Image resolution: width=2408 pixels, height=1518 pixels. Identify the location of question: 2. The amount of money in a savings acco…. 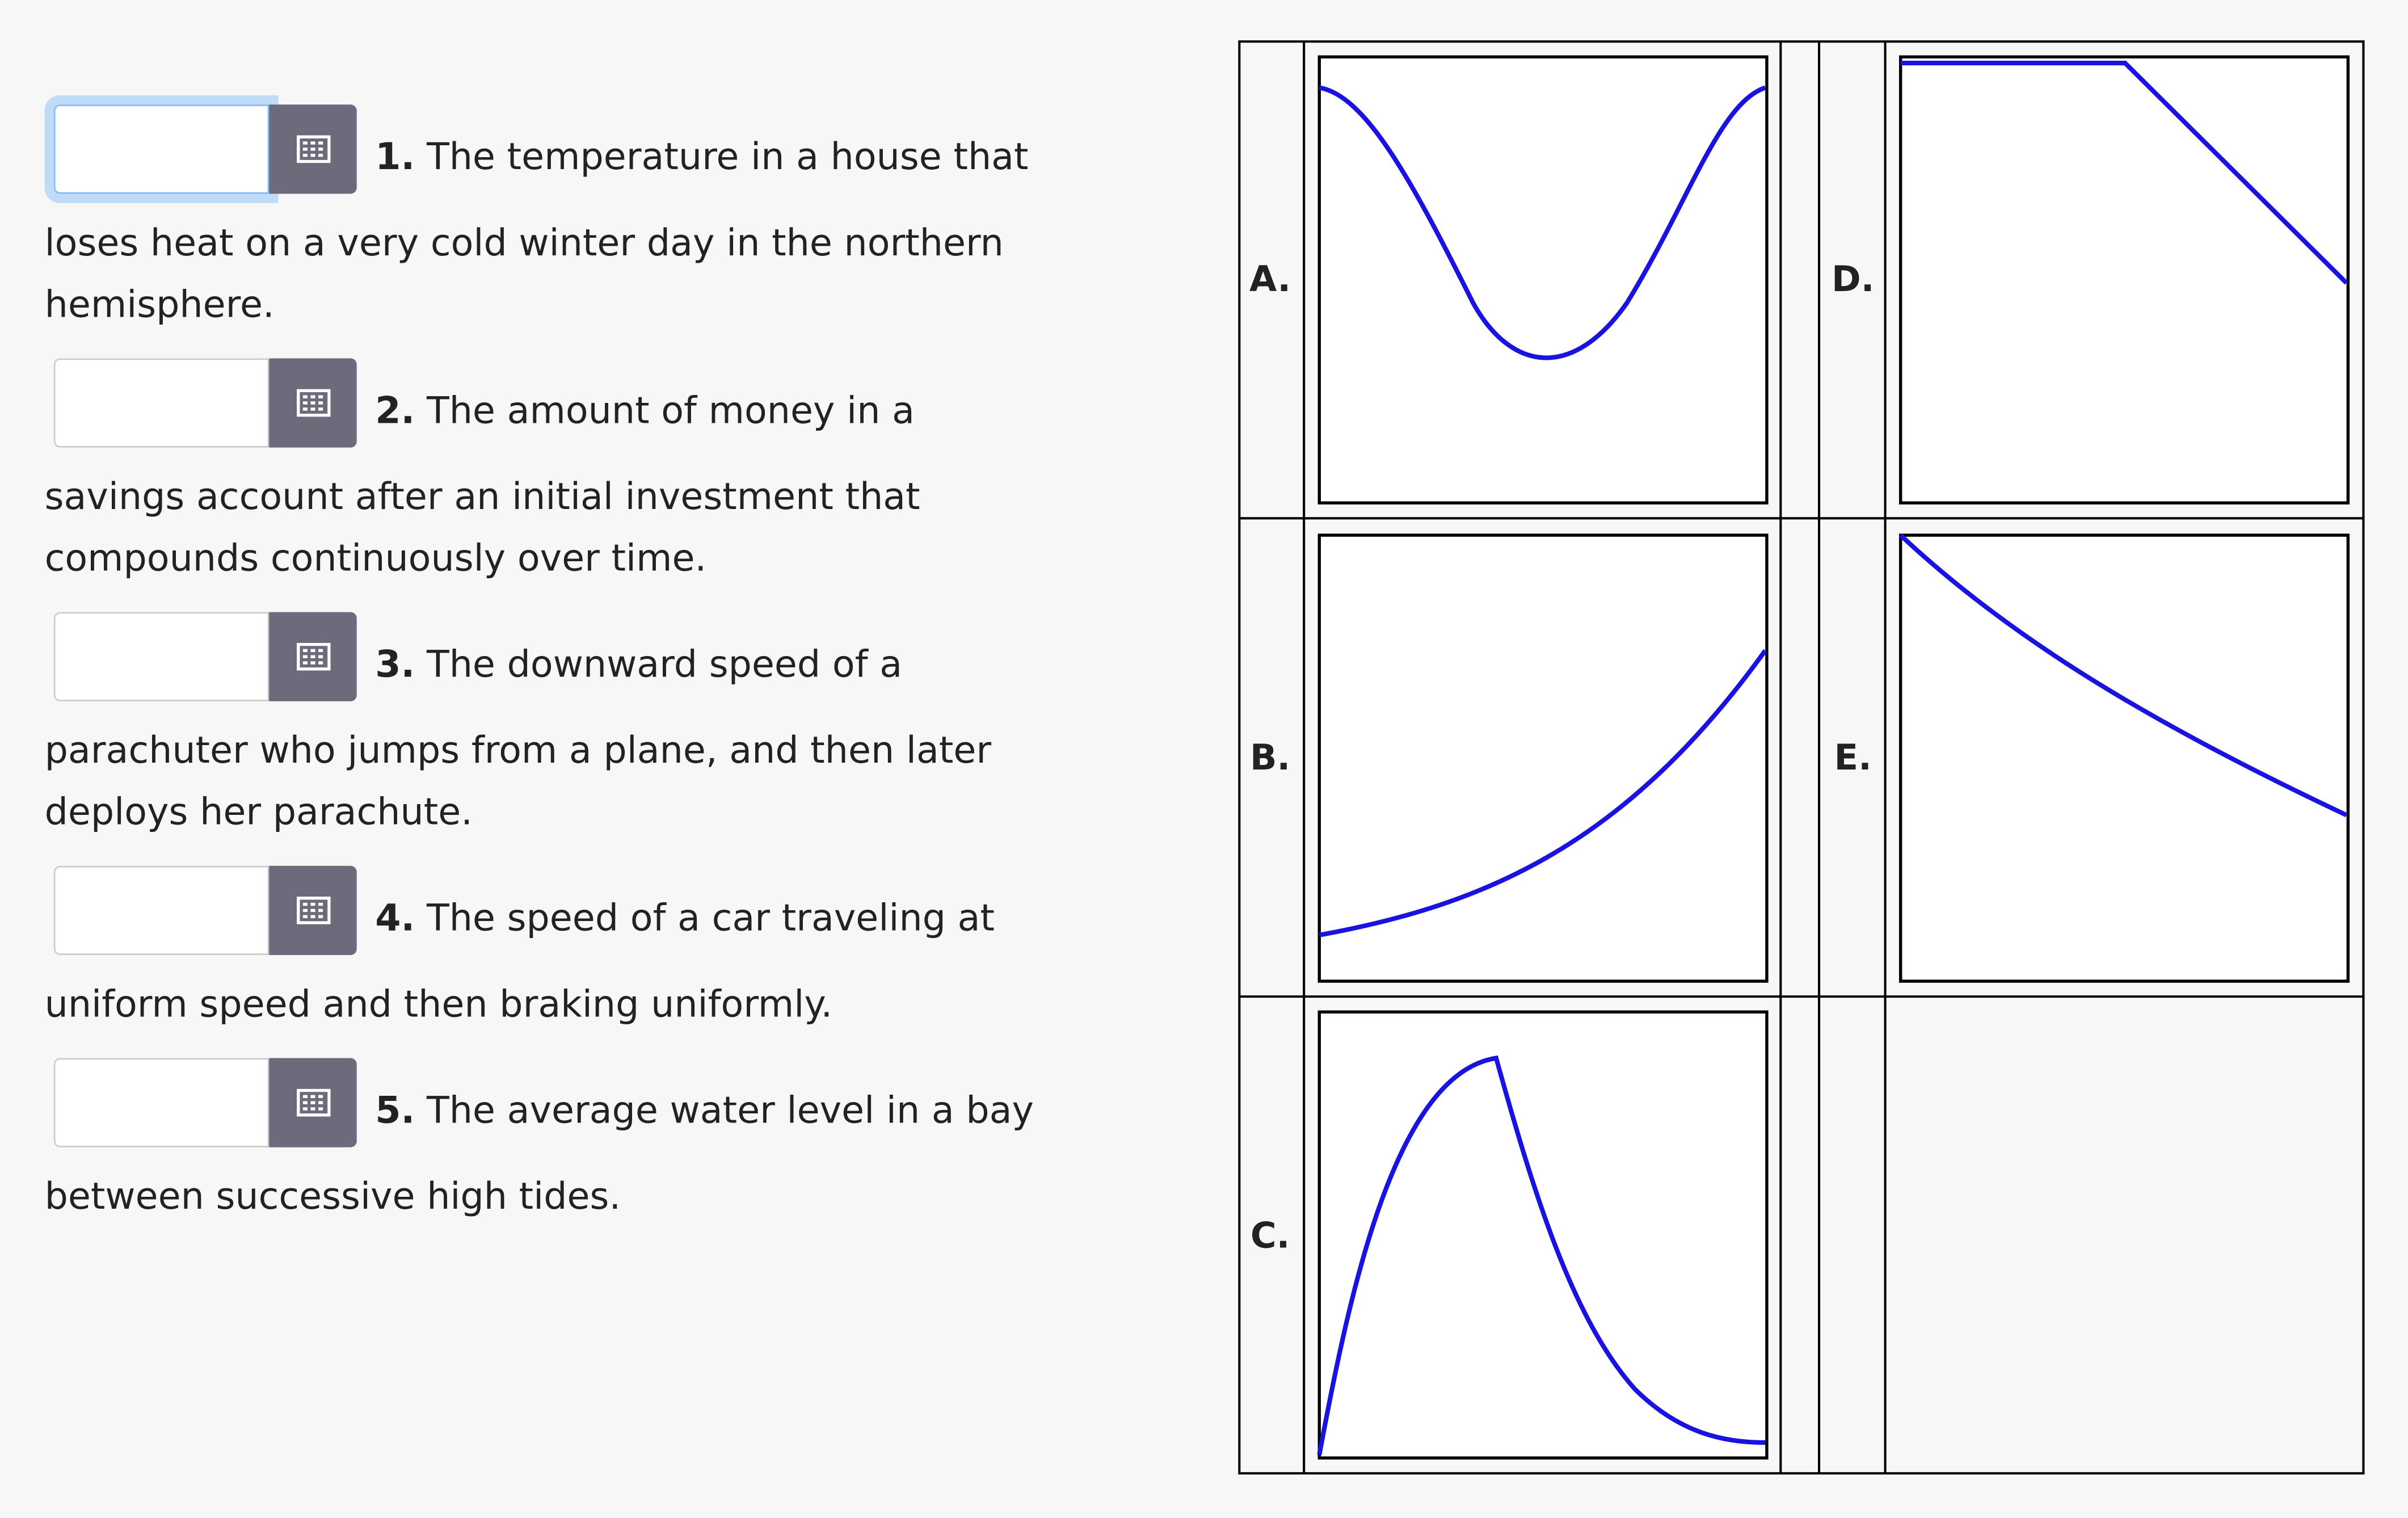
(552, 473).